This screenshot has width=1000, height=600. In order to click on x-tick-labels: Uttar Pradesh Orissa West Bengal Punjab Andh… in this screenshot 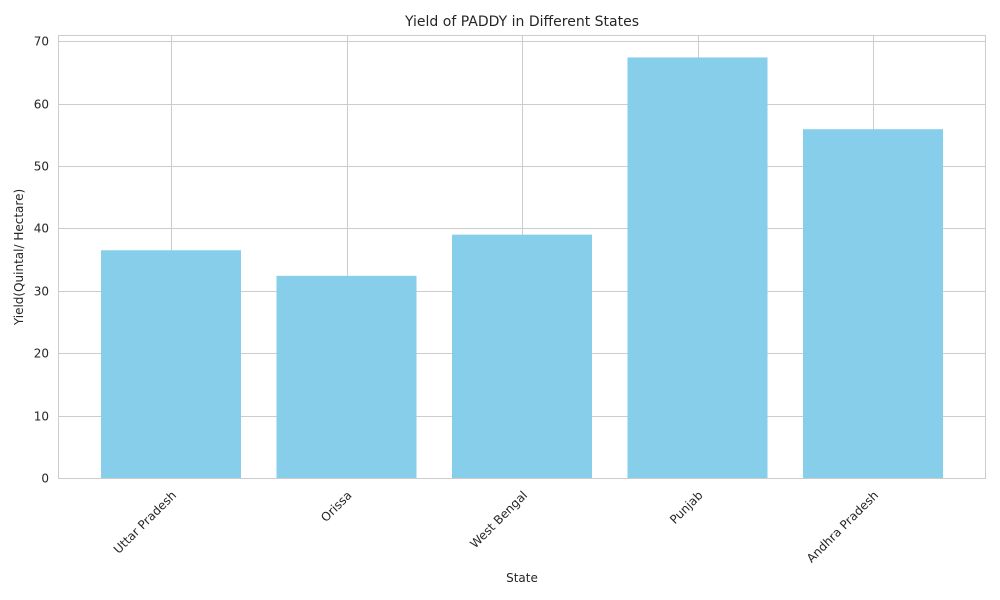, I will do `click(496, 526)`.